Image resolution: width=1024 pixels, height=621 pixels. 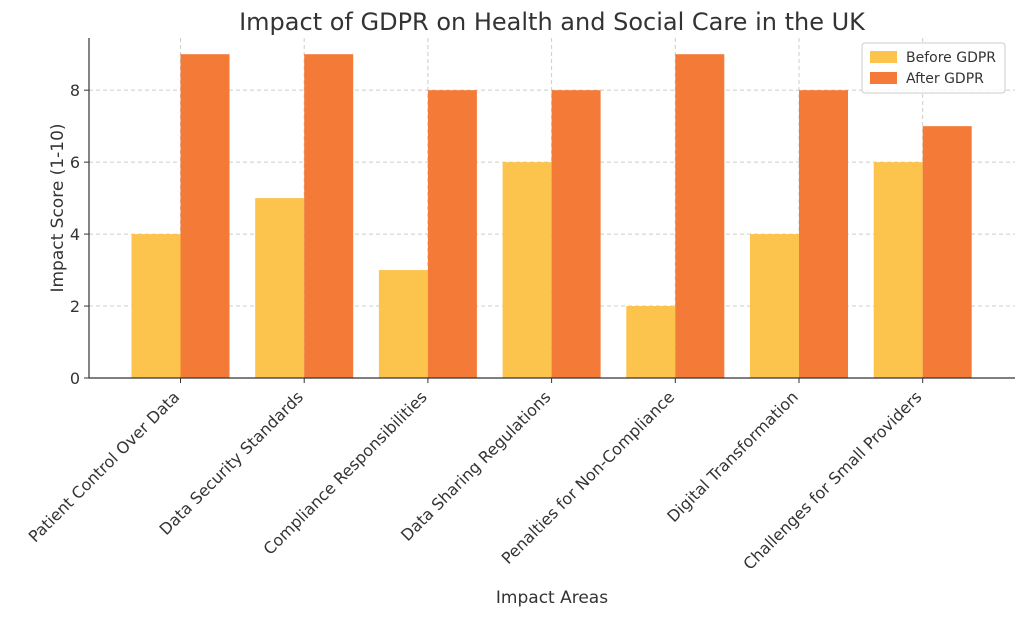 What do you see at coordinates (883, 78) in the screenshot?
I see `legend-swatch-after` at bounding box center [883, 78].